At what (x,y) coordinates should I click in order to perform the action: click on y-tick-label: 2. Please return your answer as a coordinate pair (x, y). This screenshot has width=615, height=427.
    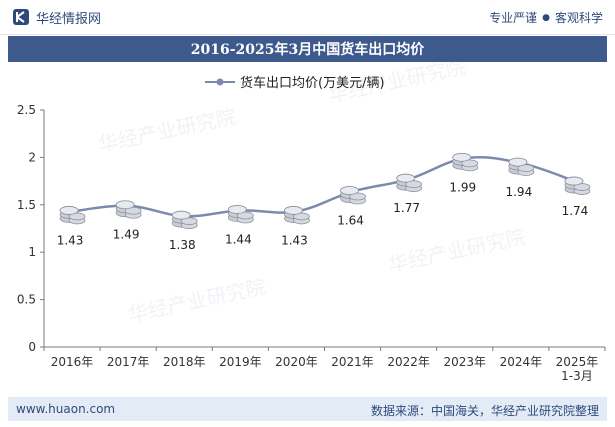
    Looking at the image, I should click on (32, 157).